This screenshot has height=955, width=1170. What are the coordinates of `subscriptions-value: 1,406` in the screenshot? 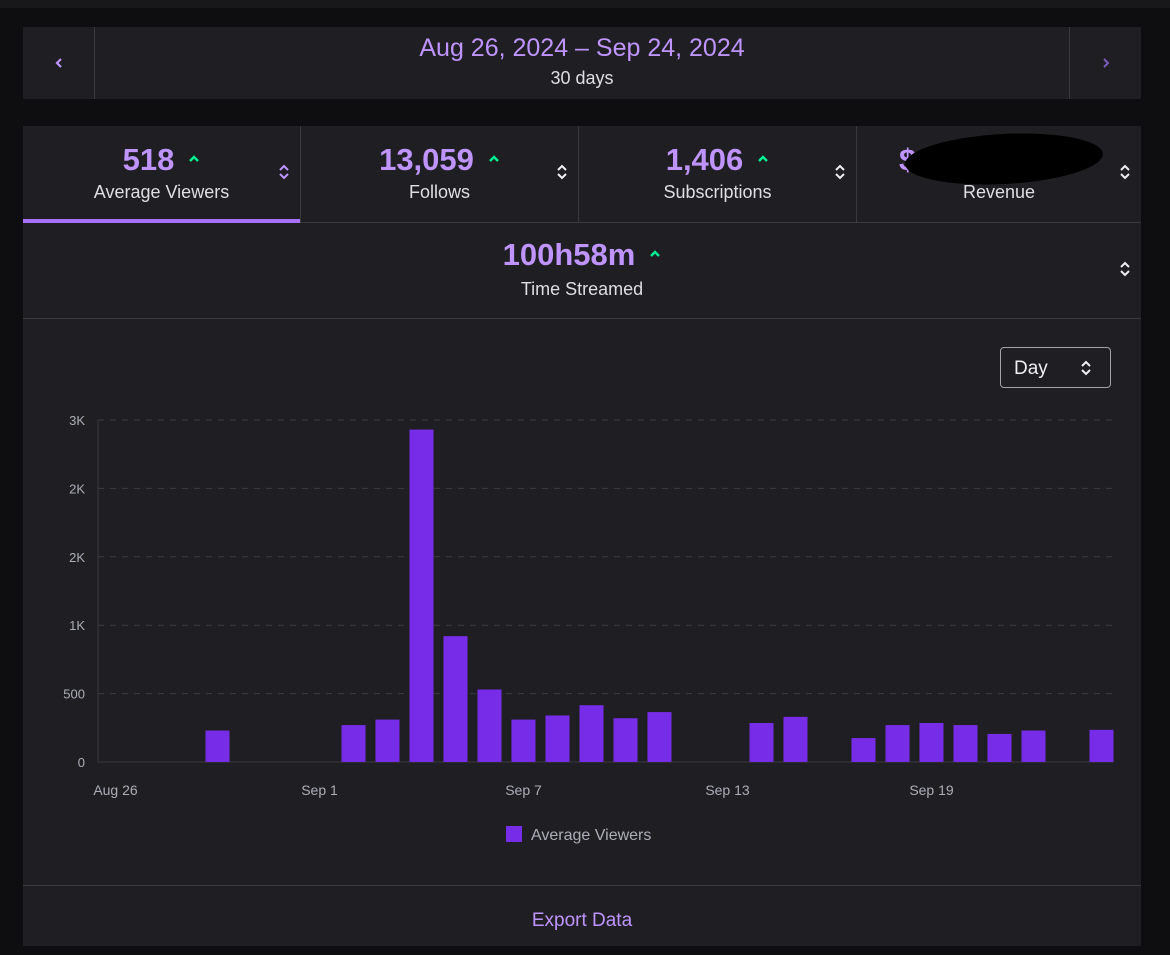 It's located at (704, 159).